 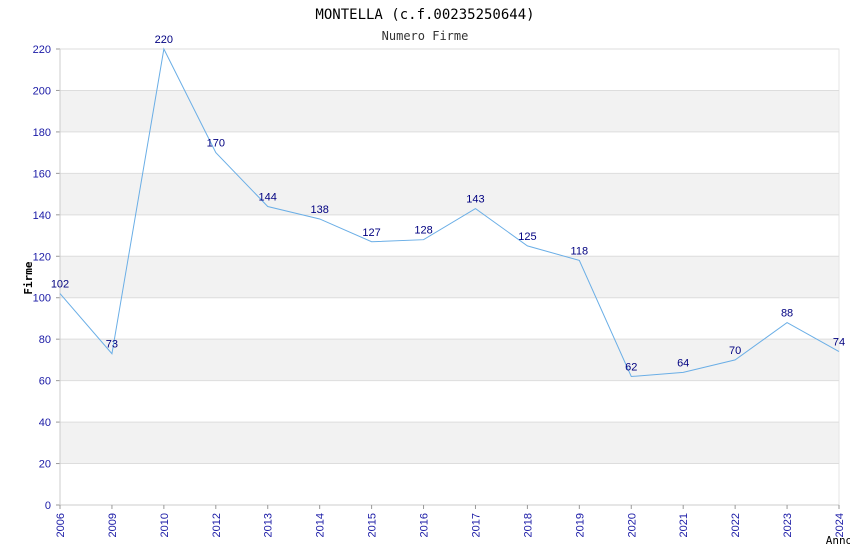 I want to click on data-label: 143, so click(x=475, y=200).